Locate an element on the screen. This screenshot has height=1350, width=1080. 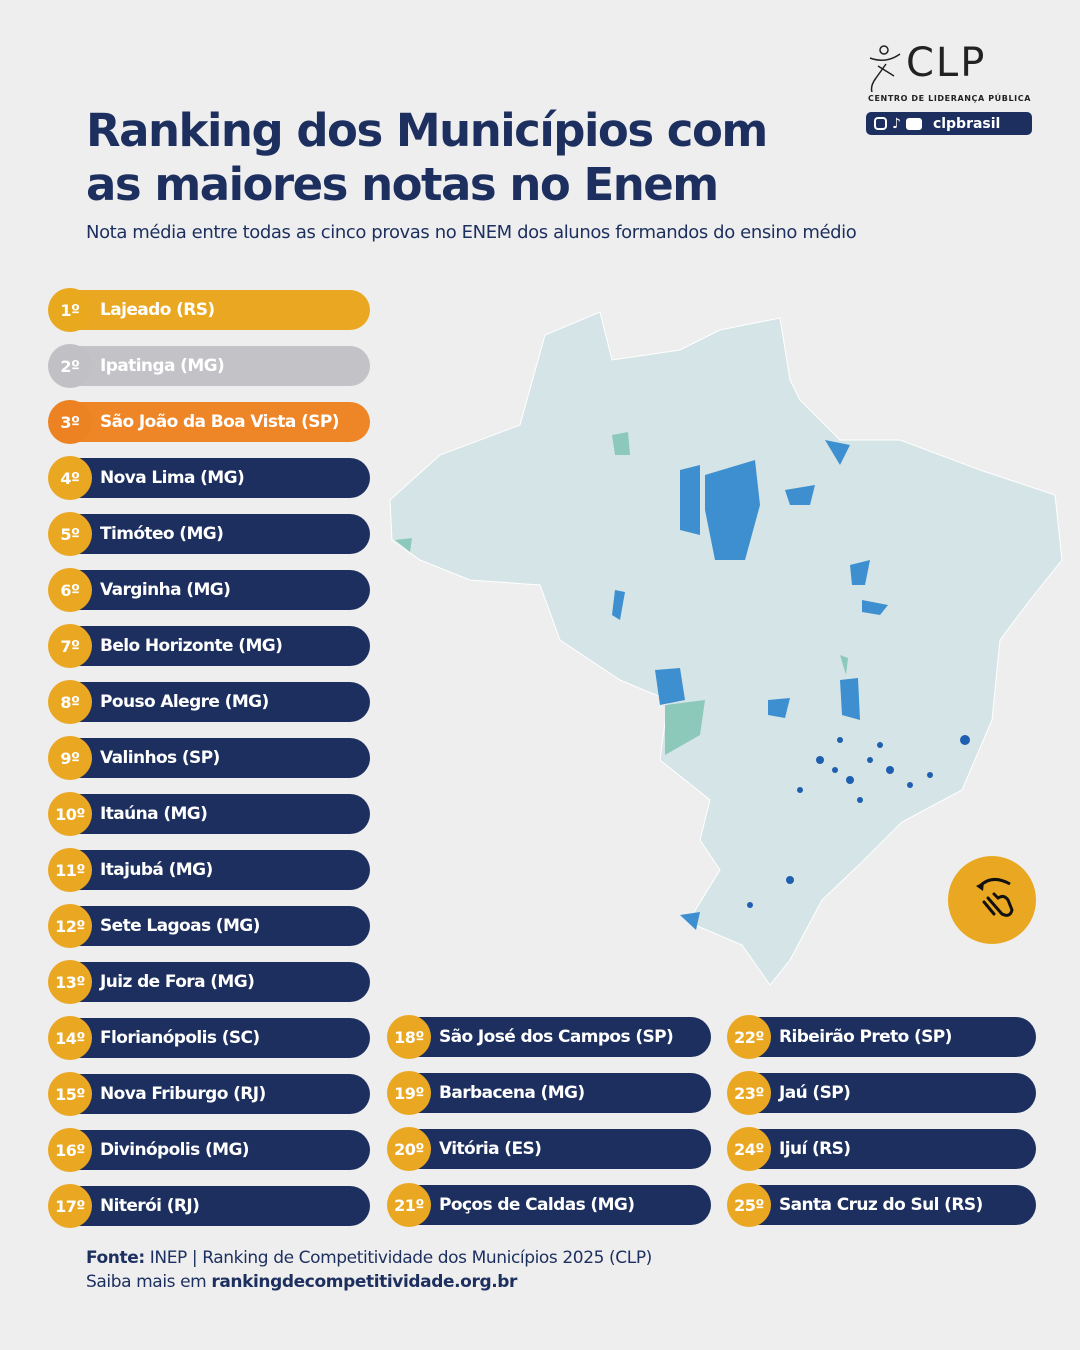
municipality-name: São João da Boa Vista (SP) is located at coordinates (220, 422).